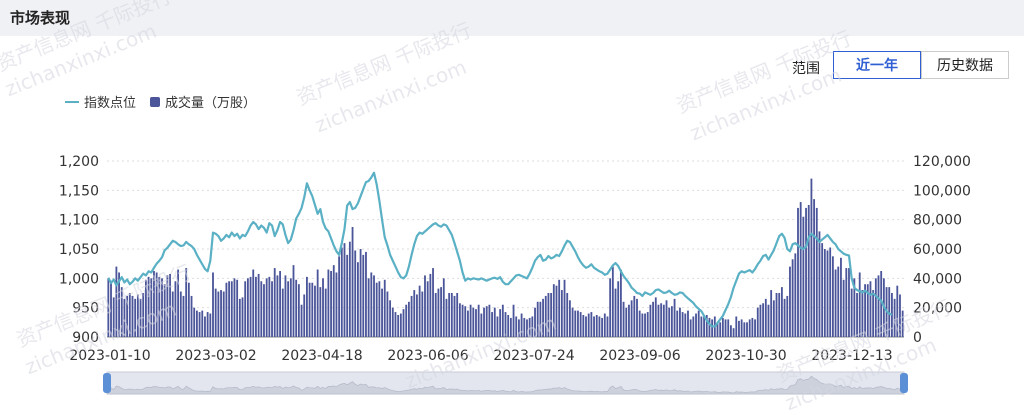 The width and height of the screenshot is (1024, 415). Describe the element at coordinates (85, 338) in the screenshot. I see `y-left-tick-label: 900` at that location.